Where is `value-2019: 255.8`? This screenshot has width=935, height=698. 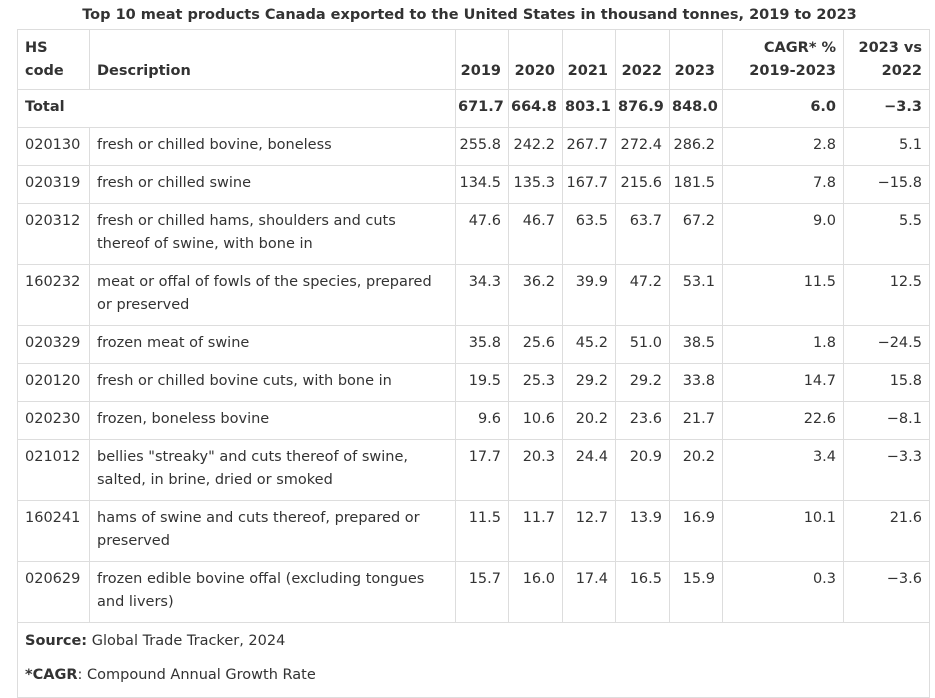
value-2019: 255.8 is located at coordinates (482, 146).